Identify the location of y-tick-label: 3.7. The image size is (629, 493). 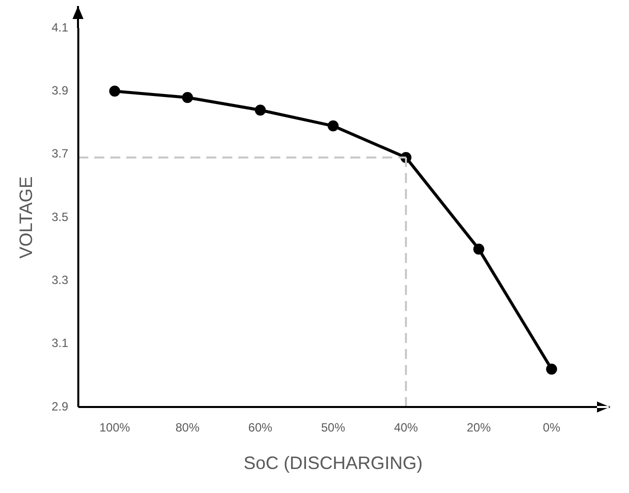
(60, 153).